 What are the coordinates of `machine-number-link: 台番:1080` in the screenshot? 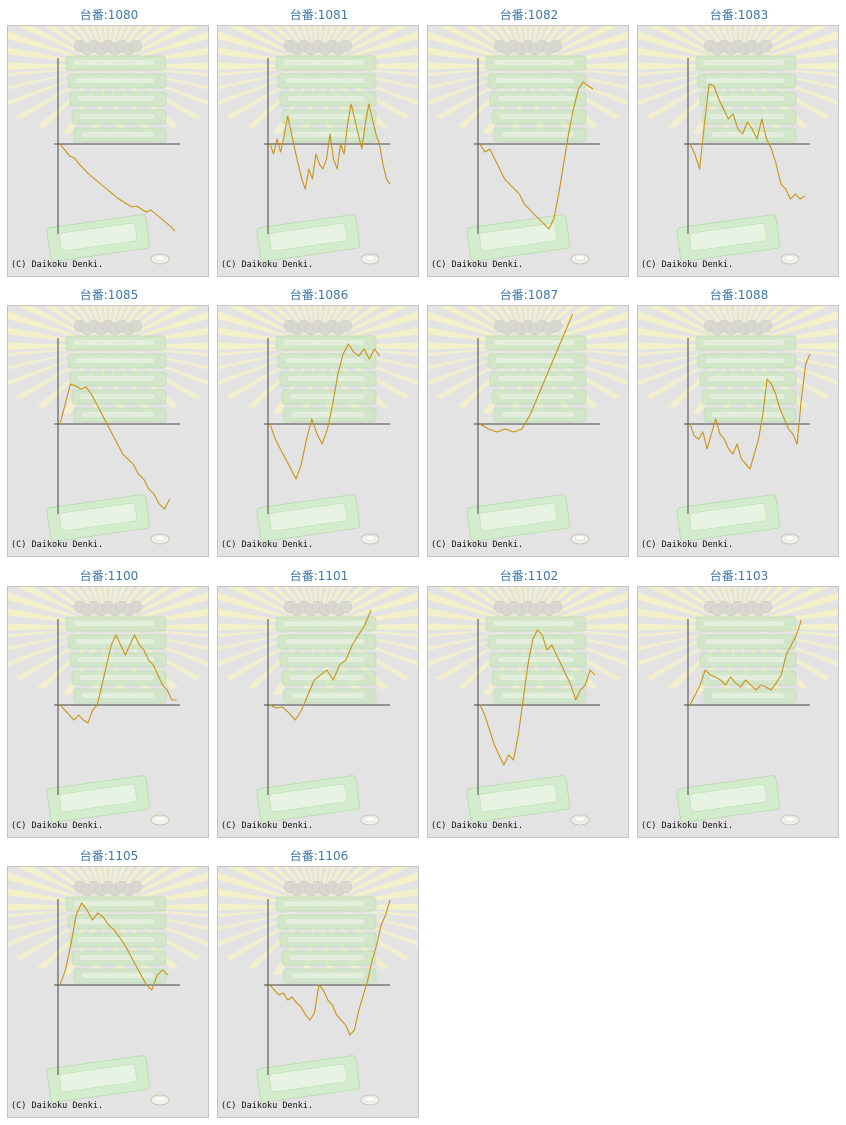 It's located at (109, 15).